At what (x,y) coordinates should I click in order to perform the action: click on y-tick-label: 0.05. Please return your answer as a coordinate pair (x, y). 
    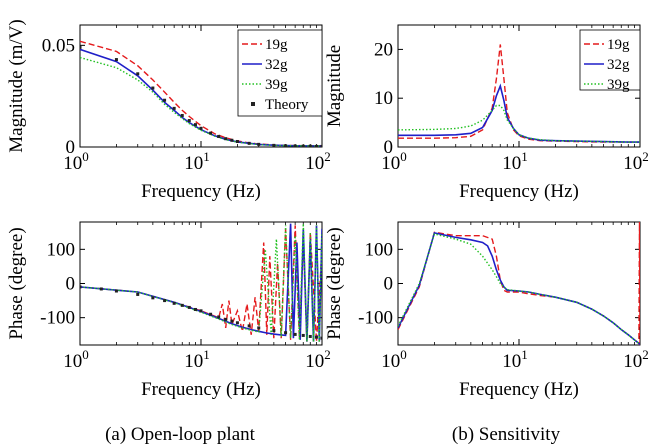
    Looking at the image, I should click on (58, 45).